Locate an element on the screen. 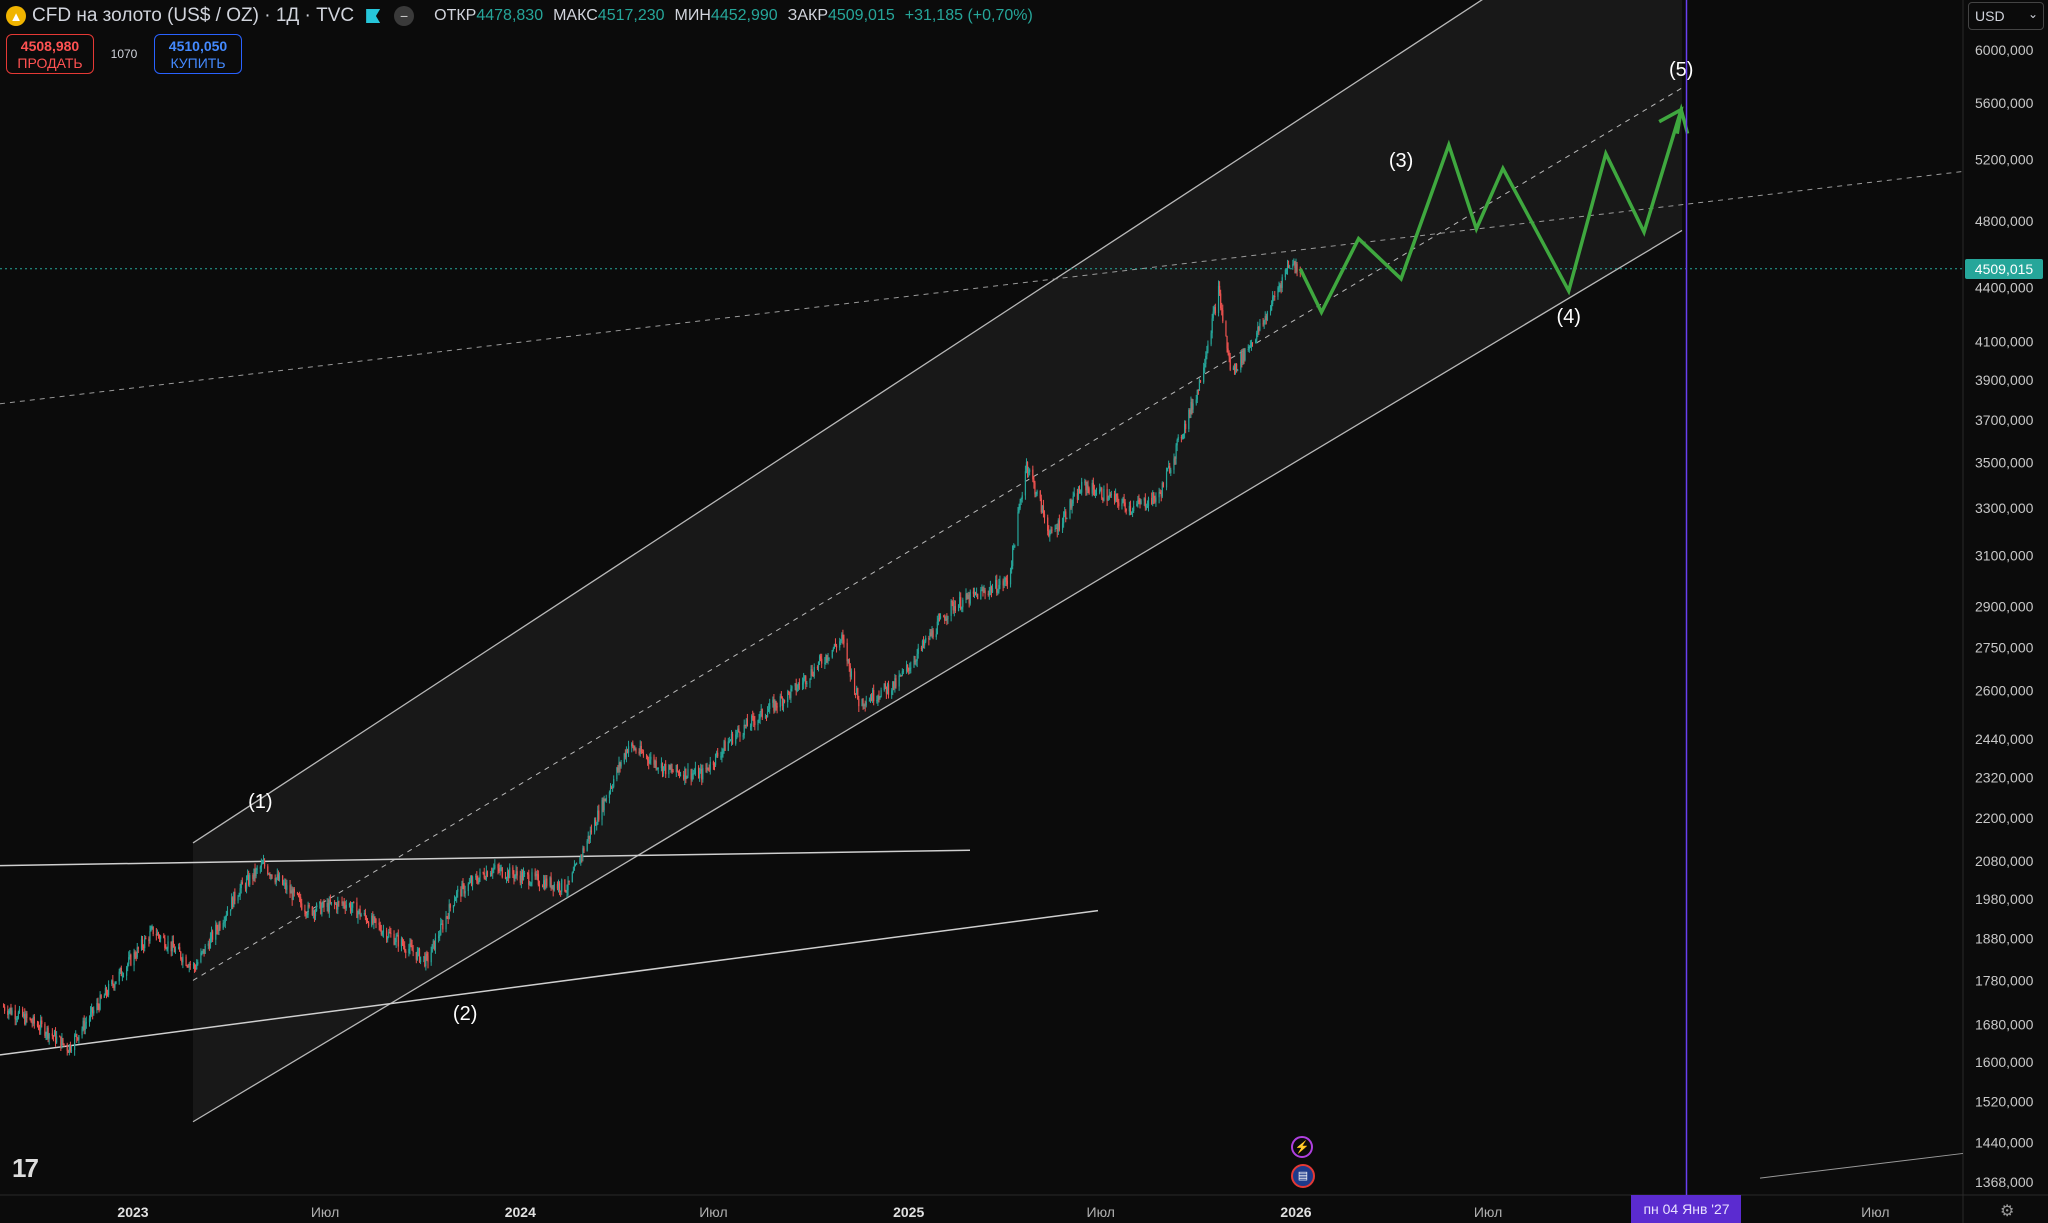 This screenshot has height=1223, width=2048. flag-icon is located at coordinates (373, 16).